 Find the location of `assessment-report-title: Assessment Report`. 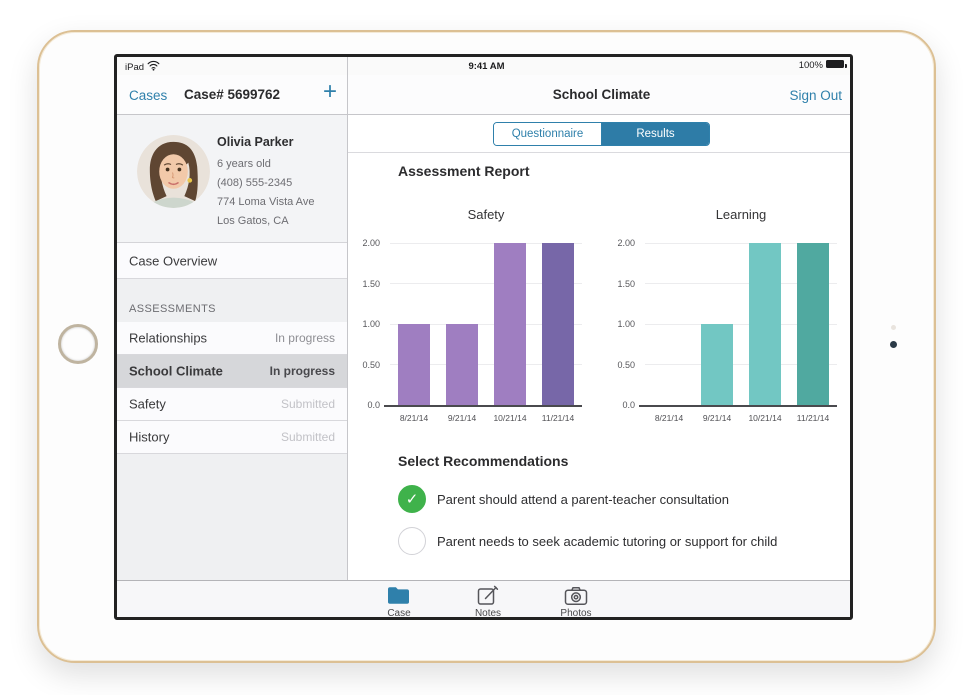

assessment-report-title: Assessment Report is located at coordinates (464, 171).